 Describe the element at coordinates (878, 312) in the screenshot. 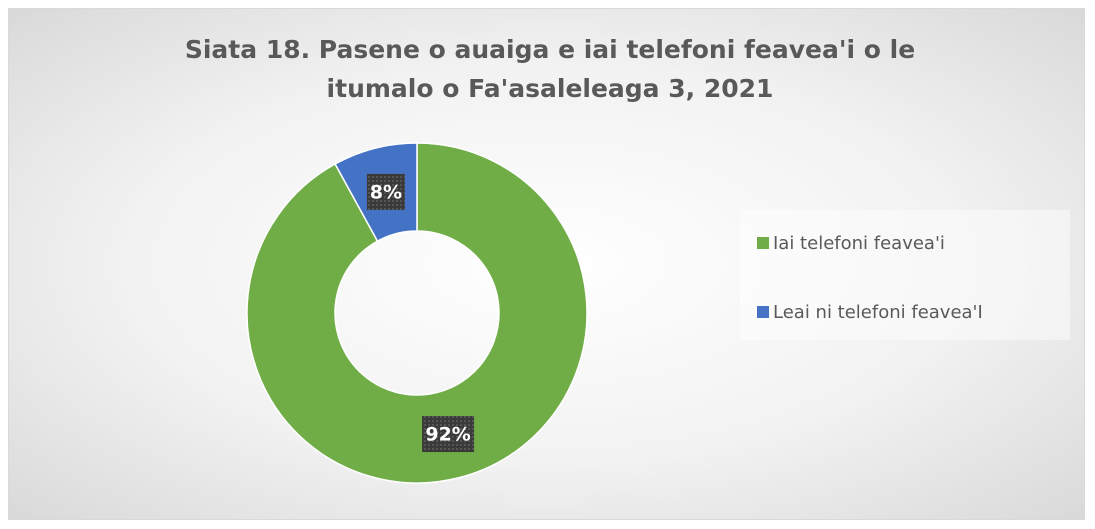

I see `legend-label: Leai ni telefoni feavea'I` at that location.